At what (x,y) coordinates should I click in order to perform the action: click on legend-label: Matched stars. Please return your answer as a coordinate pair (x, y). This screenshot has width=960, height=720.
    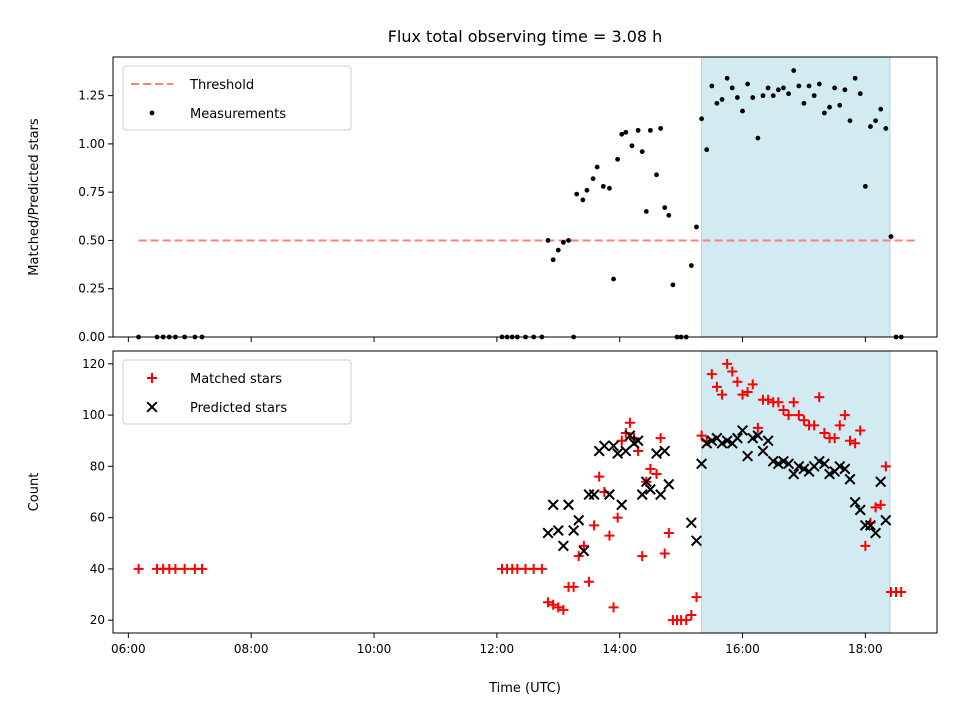
    Looking at the image, I should click on (236, 379).